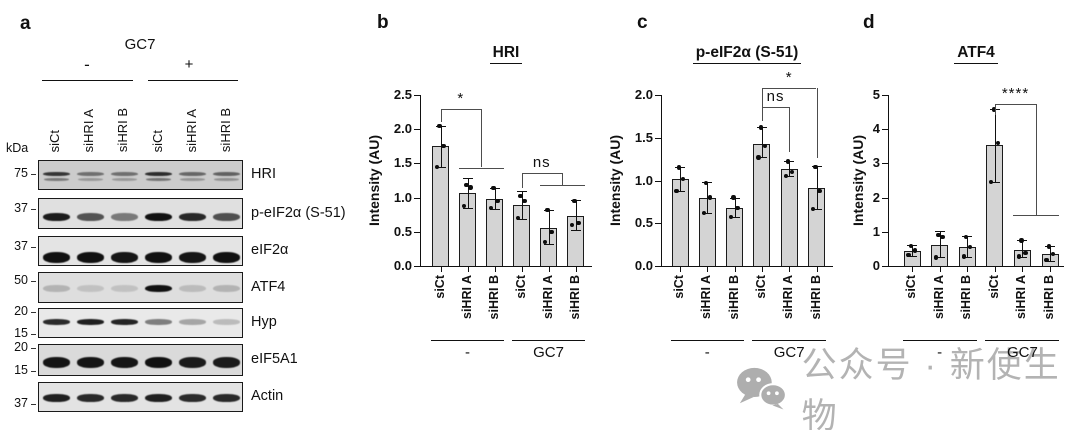  I want to click on lane-label: siHRI B, so click(123, 129).